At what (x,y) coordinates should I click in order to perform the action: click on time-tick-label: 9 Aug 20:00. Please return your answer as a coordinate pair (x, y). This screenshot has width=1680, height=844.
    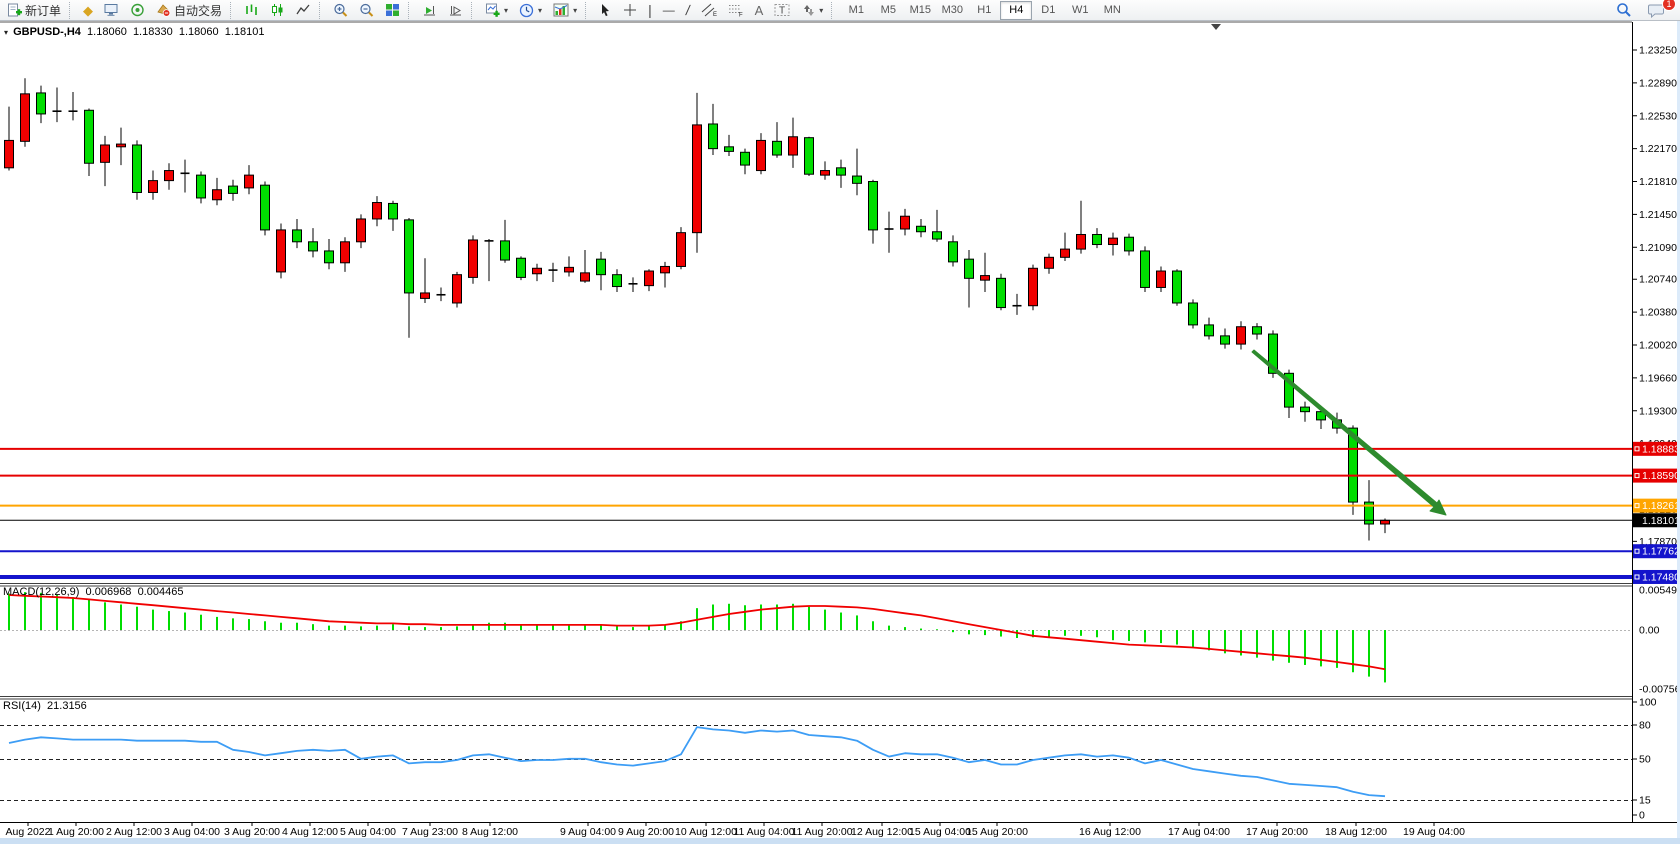
    Looking at the image, I should click on (646, 832).